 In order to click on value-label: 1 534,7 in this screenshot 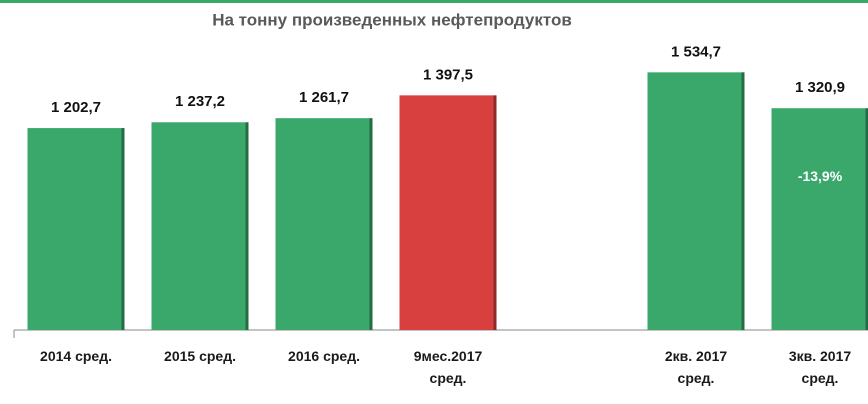, I will do `click(696, 51)`.